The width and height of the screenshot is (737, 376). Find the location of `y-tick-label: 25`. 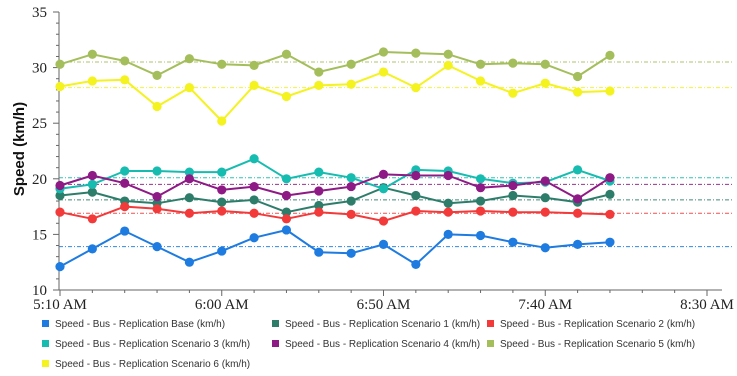

y-tick-label: 25 is located at coordinates (39, 124).